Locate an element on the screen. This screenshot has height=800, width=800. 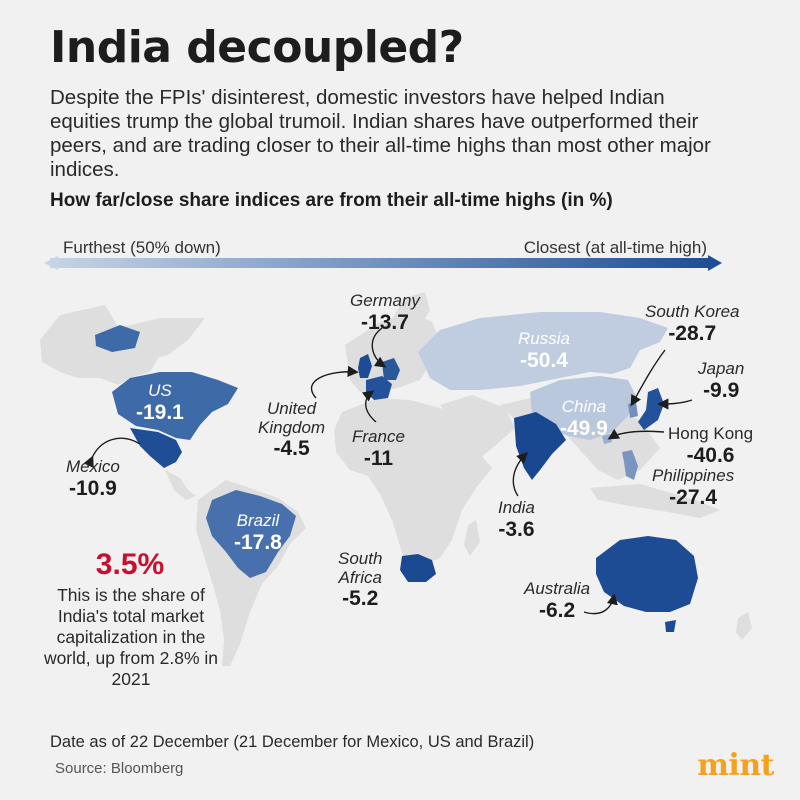
scandinavia-shape is located at coordinates (408, 314).